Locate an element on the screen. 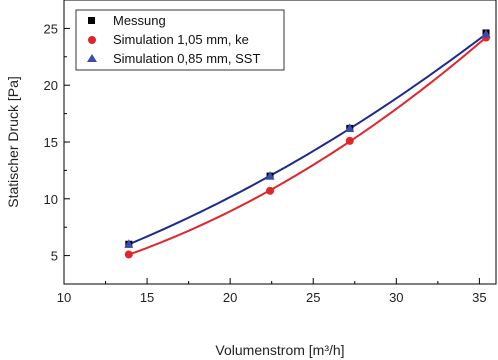 This screenshot has height=360, width=498. x-tick-label: 35 is located at coordinates (479, 297).